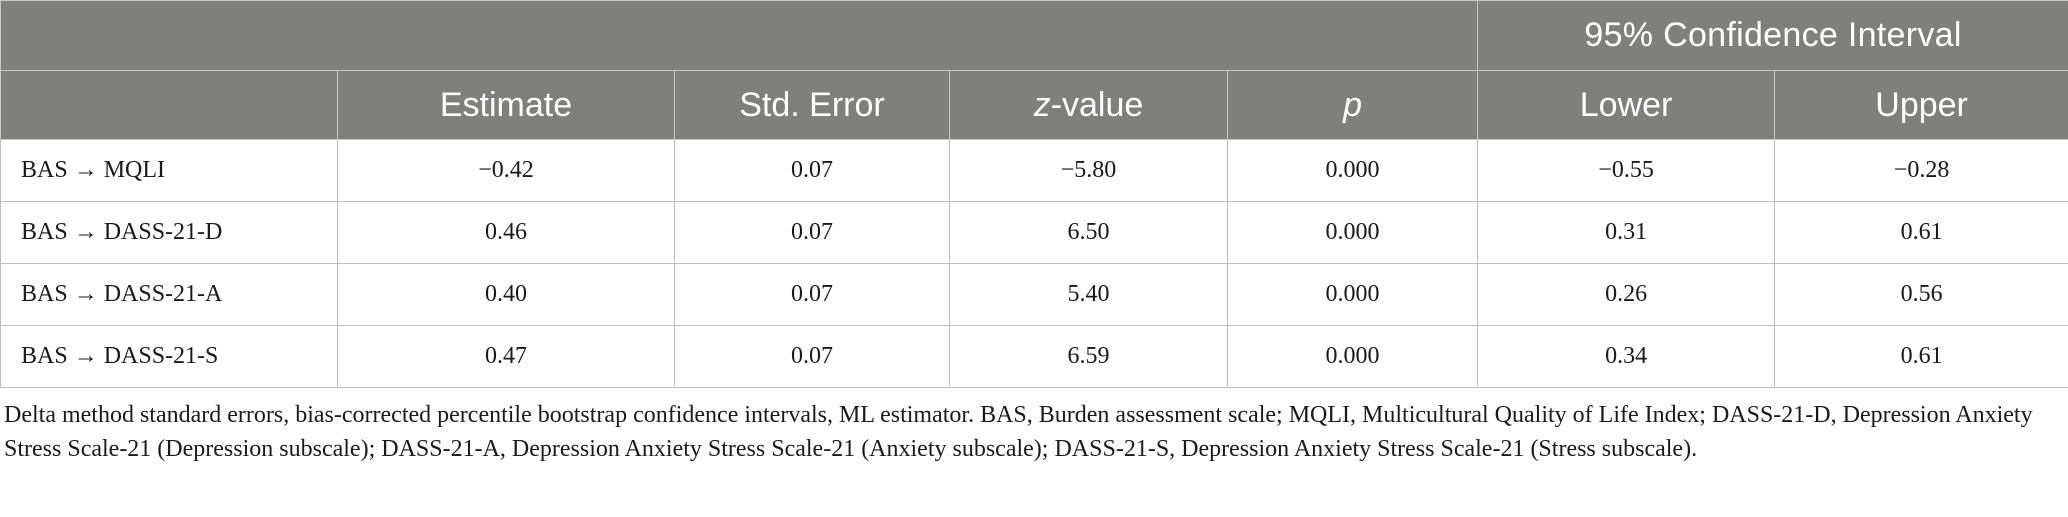  What do you see at coordinates (1626, 170) in the screenshot?
I see `cell-lower: −0.55` at bounding box center [1626, 170].